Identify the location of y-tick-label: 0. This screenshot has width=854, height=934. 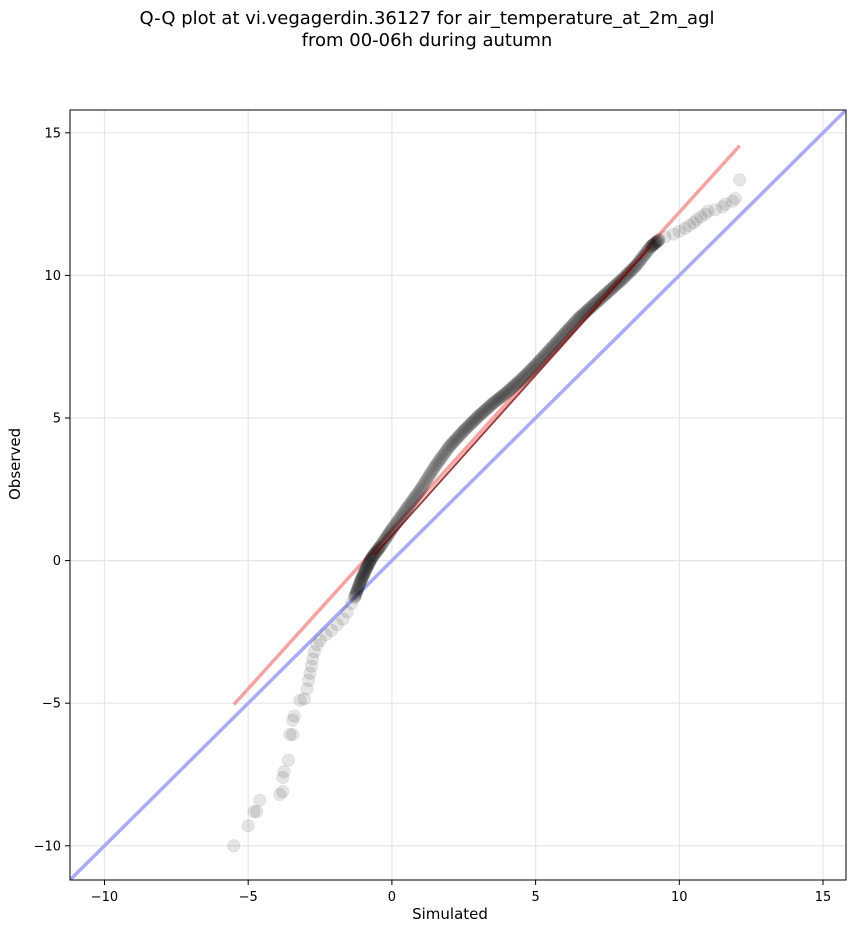
(57, 561).